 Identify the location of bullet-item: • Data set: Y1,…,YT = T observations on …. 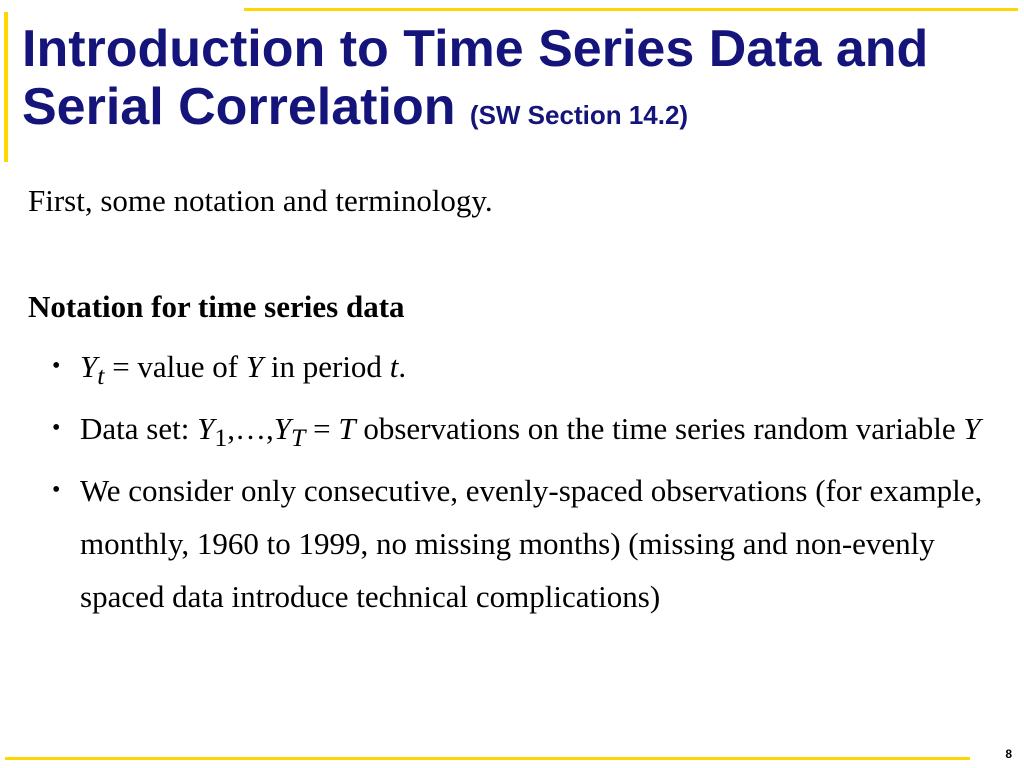
(522, 433).